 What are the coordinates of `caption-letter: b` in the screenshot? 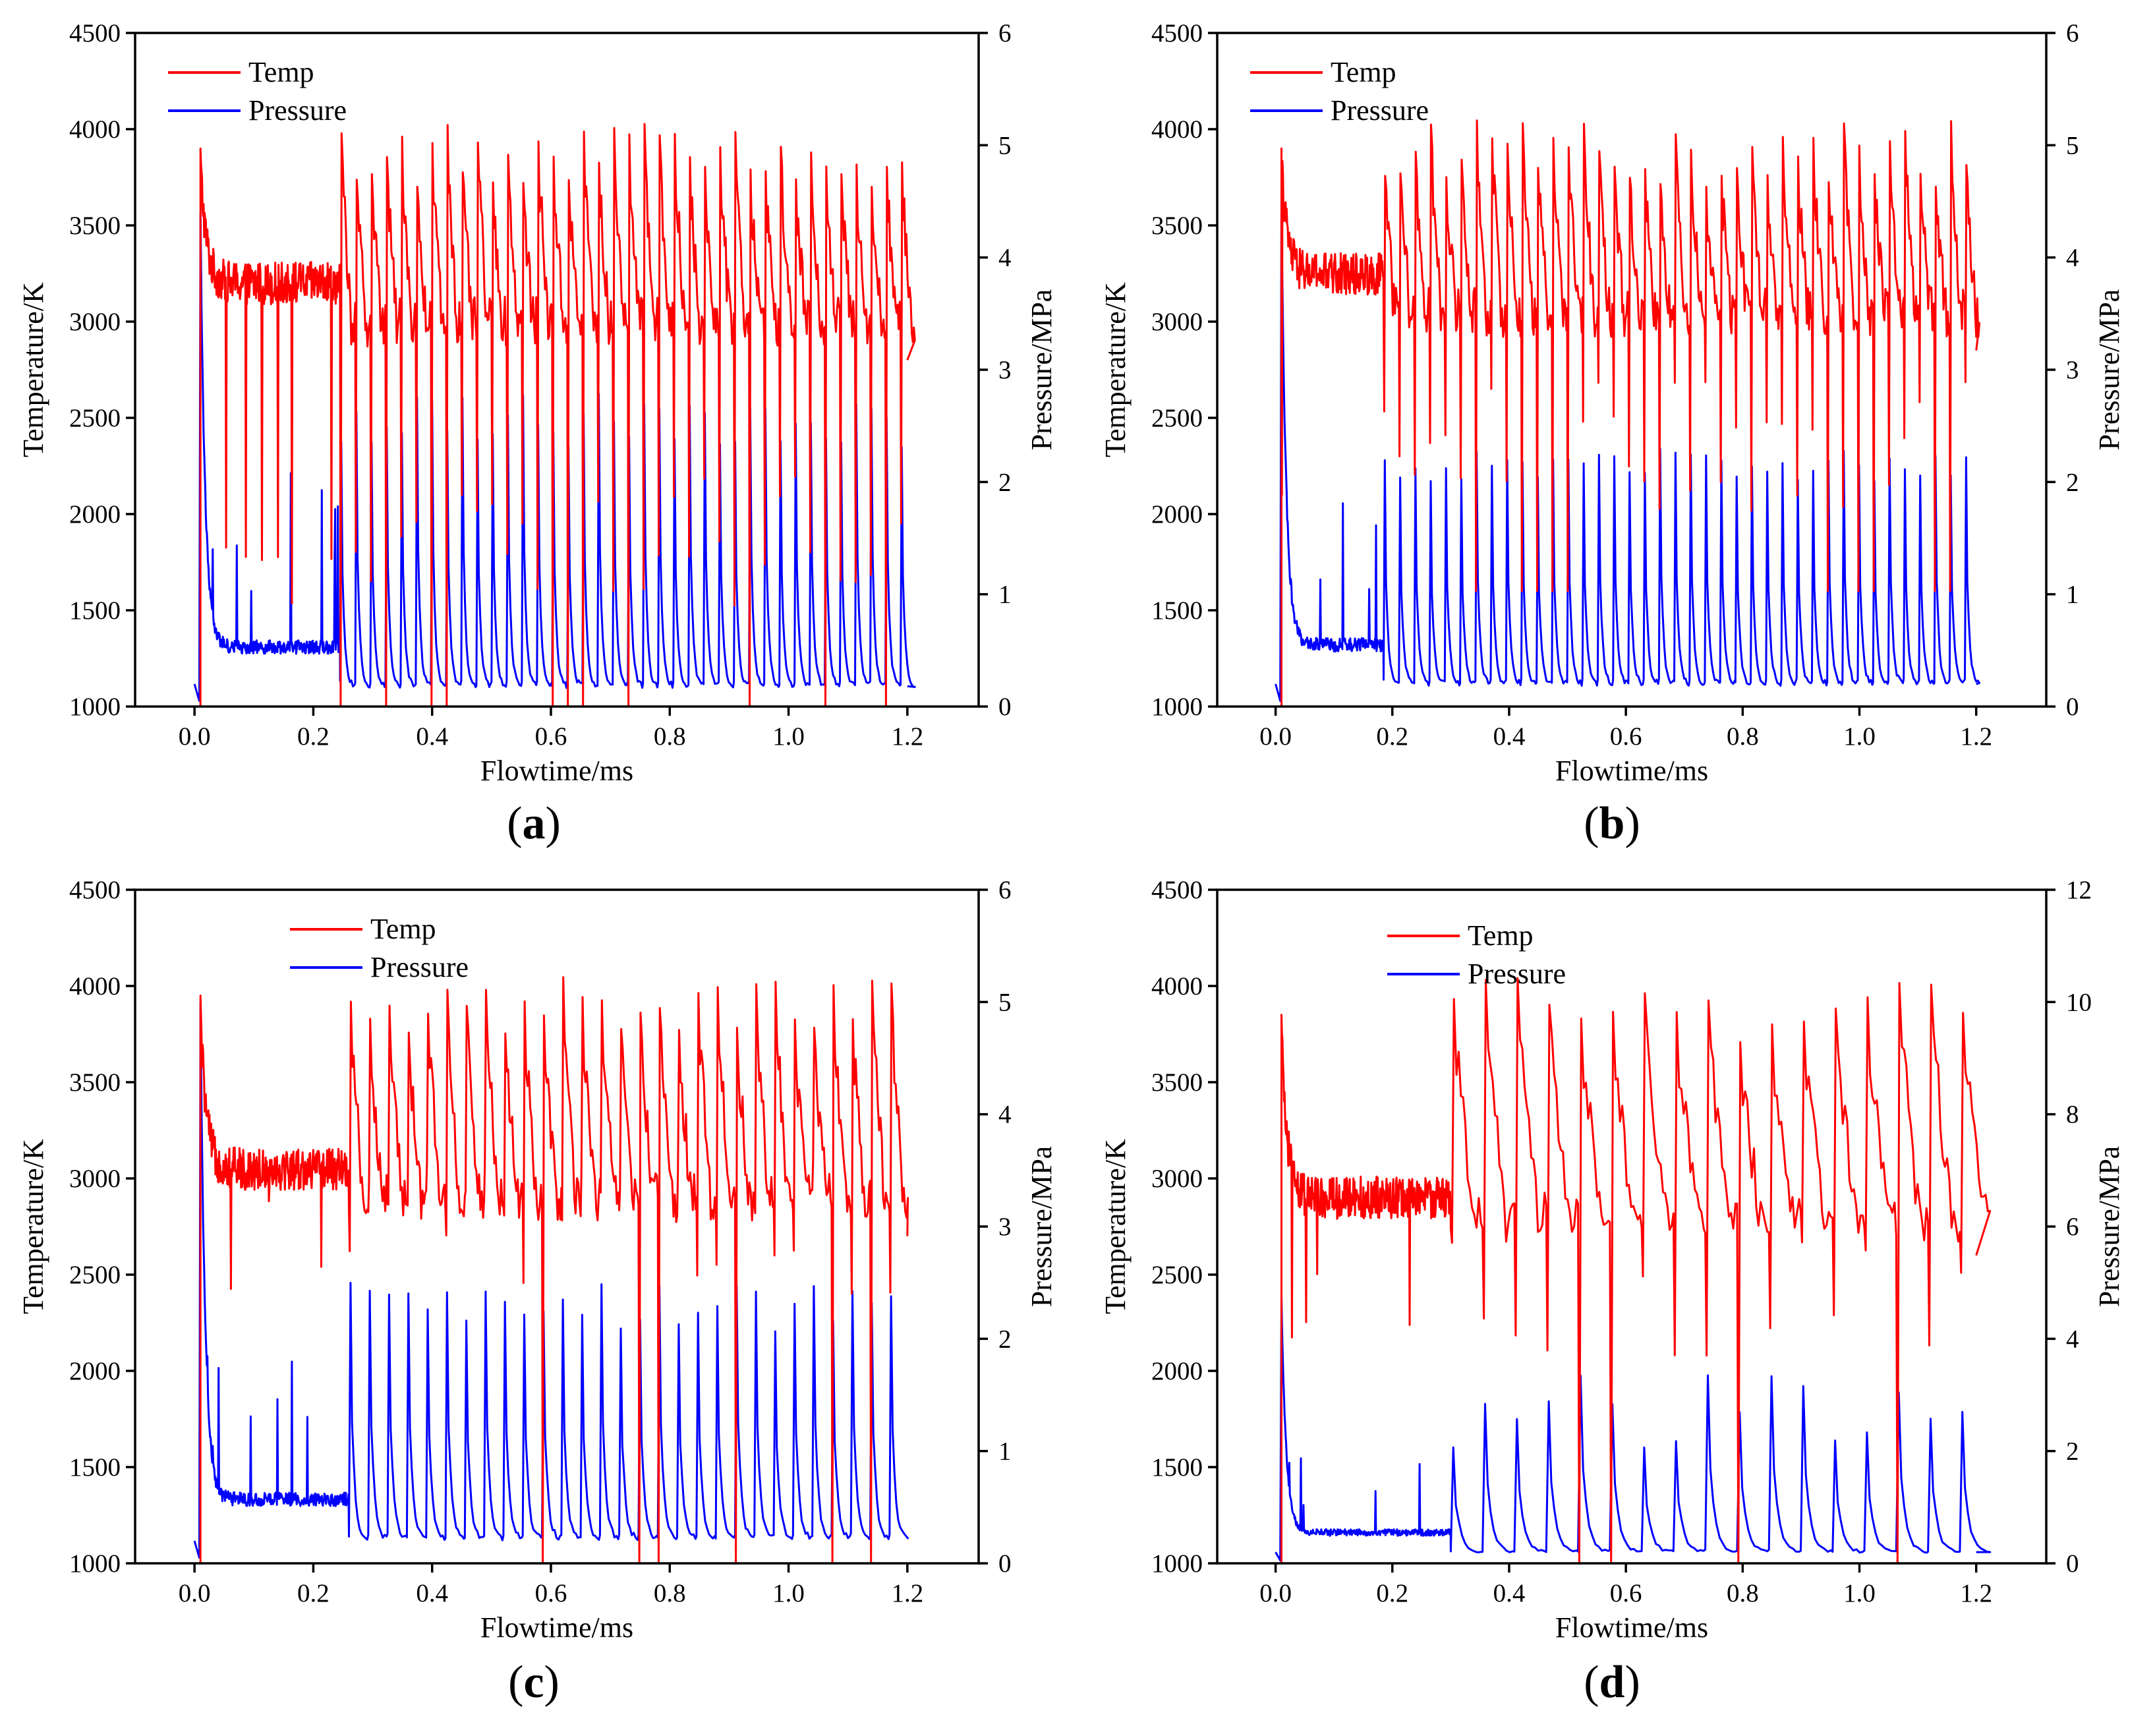 It's located at (1612, 823).